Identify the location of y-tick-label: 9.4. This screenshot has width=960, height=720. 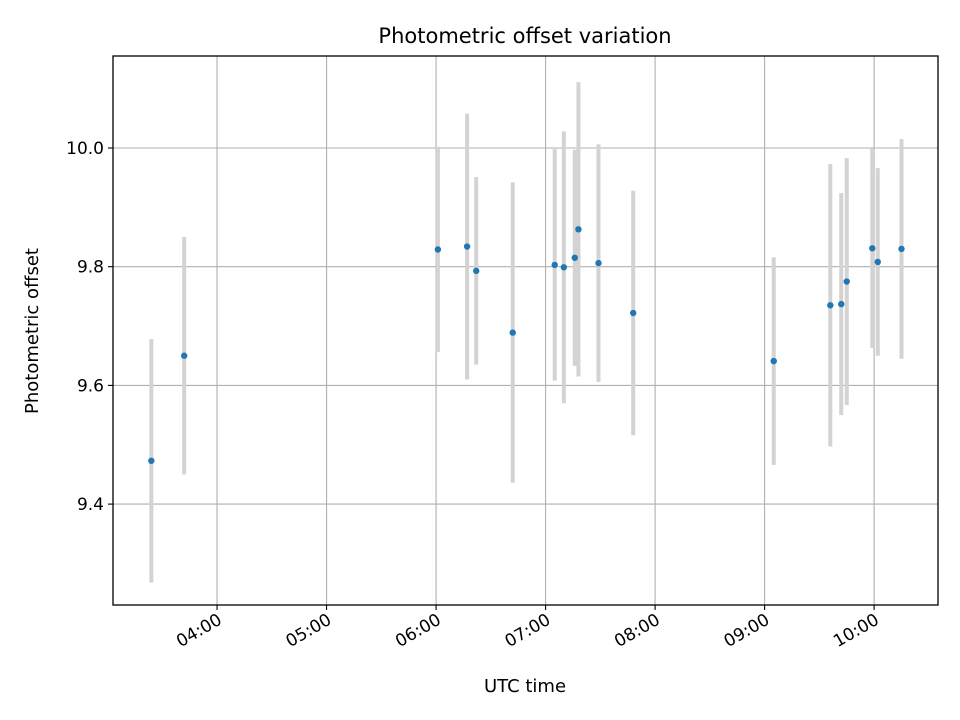
(90, 505).